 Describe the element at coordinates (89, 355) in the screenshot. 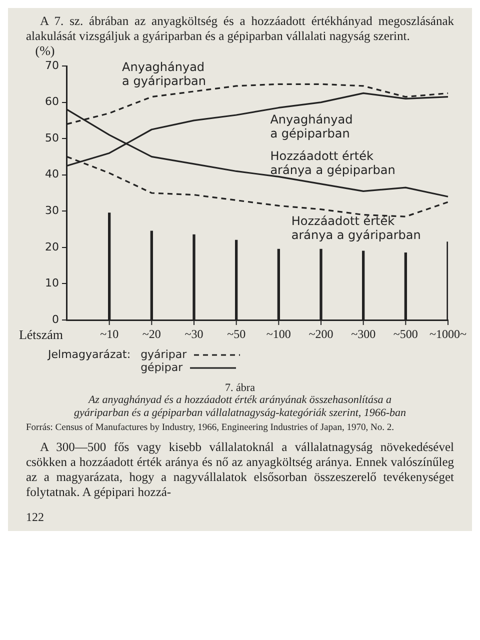

I see `legend-title: Jelmagyarázat:` at that location.